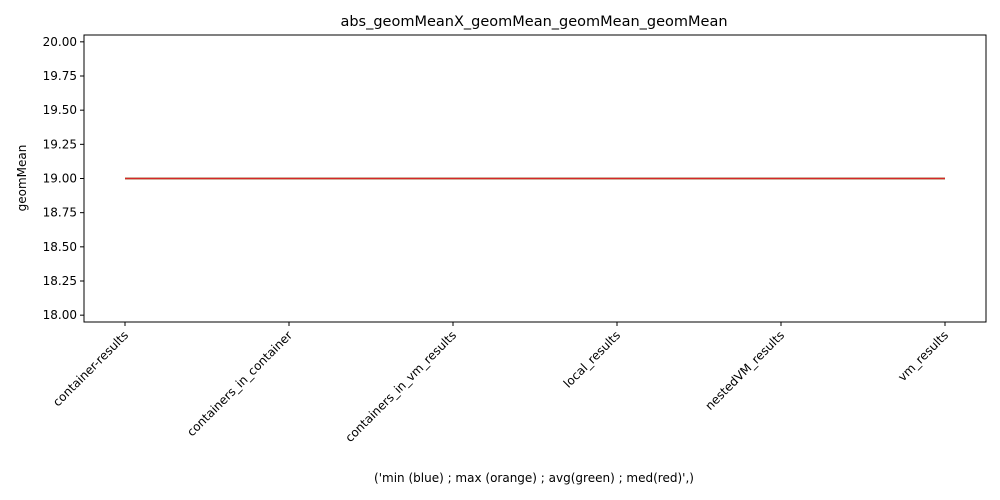  What do you see at coordinates (60, 42) in the screenshot?
I see `y-tick-label: 20.00` at bounding box center [60, 42].